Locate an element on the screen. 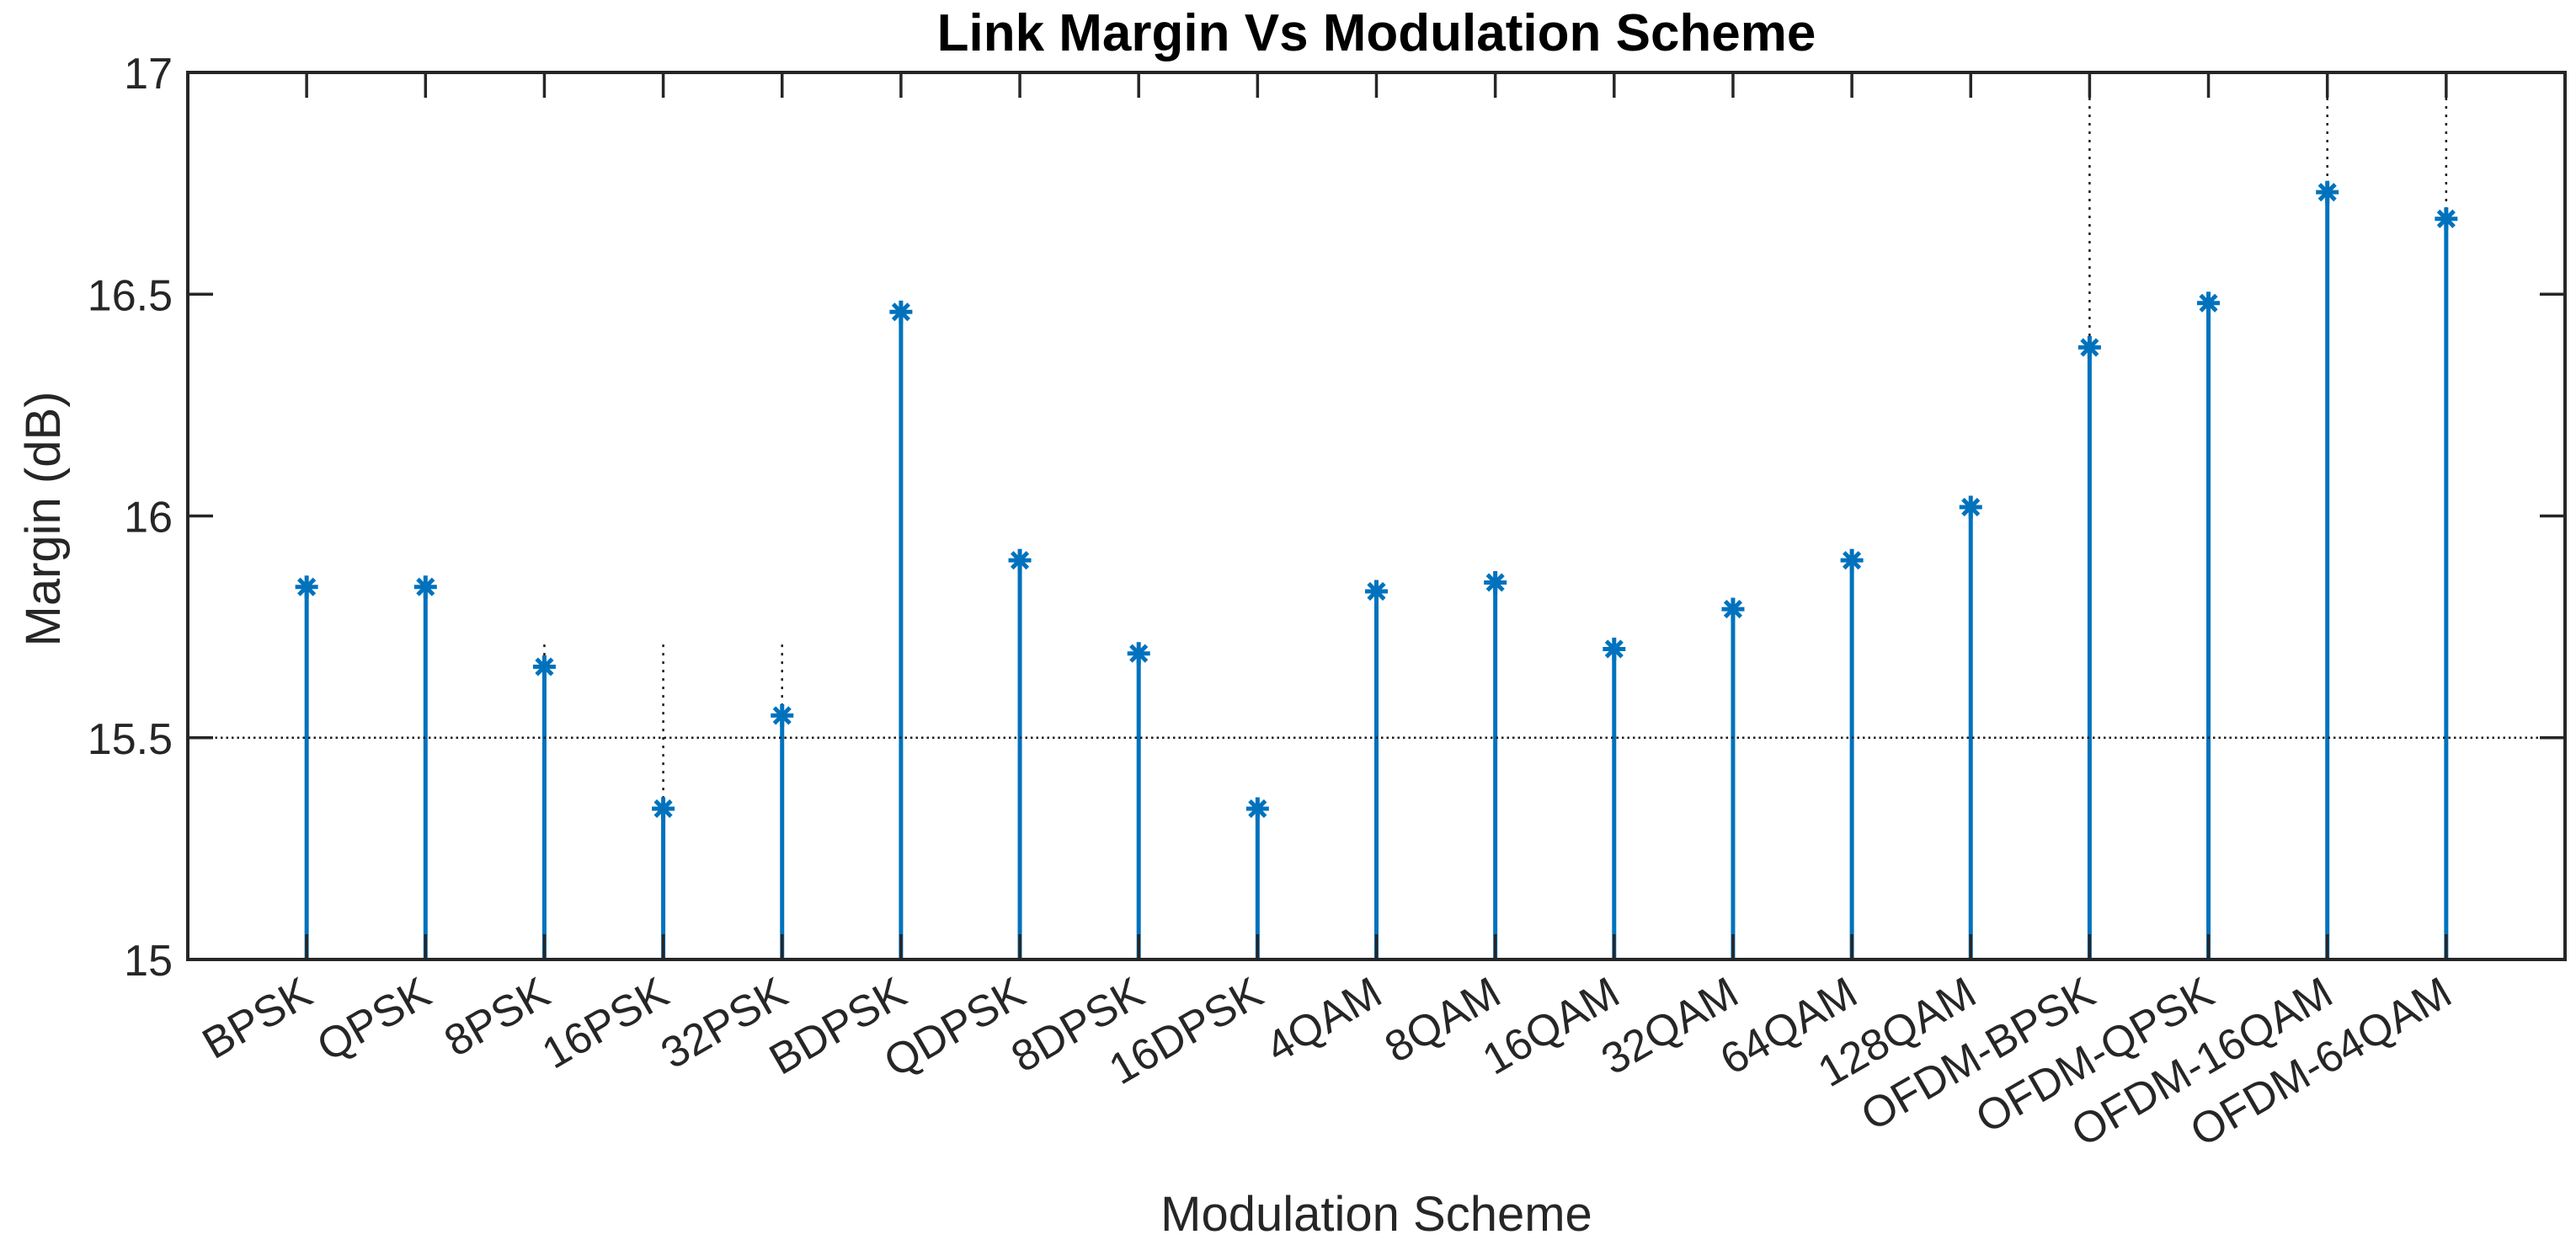 The image size is (2576, 1256). x-tick-label: BPSK is located at coordinates (257, 1019).